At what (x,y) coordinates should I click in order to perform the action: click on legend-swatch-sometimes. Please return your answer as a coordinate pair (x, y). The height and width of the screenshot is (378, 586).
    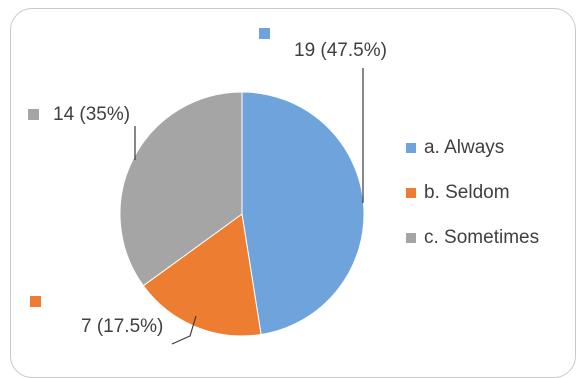
    Looking at the image, I should click on (411, 238).